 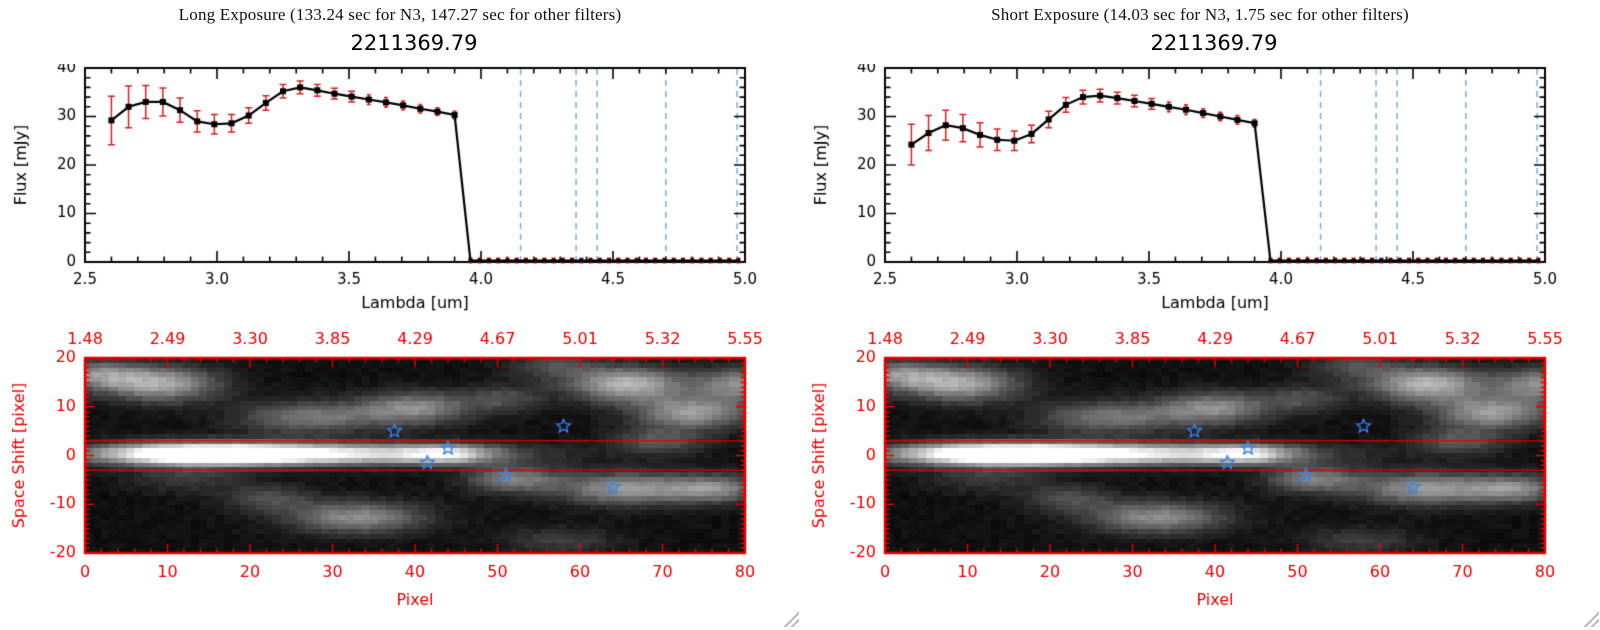 What do you see at coordinates (414, 43) in the screenshot?
I see `flux-plot-title-long: 2211369.79` at bounding box center [414, 43].